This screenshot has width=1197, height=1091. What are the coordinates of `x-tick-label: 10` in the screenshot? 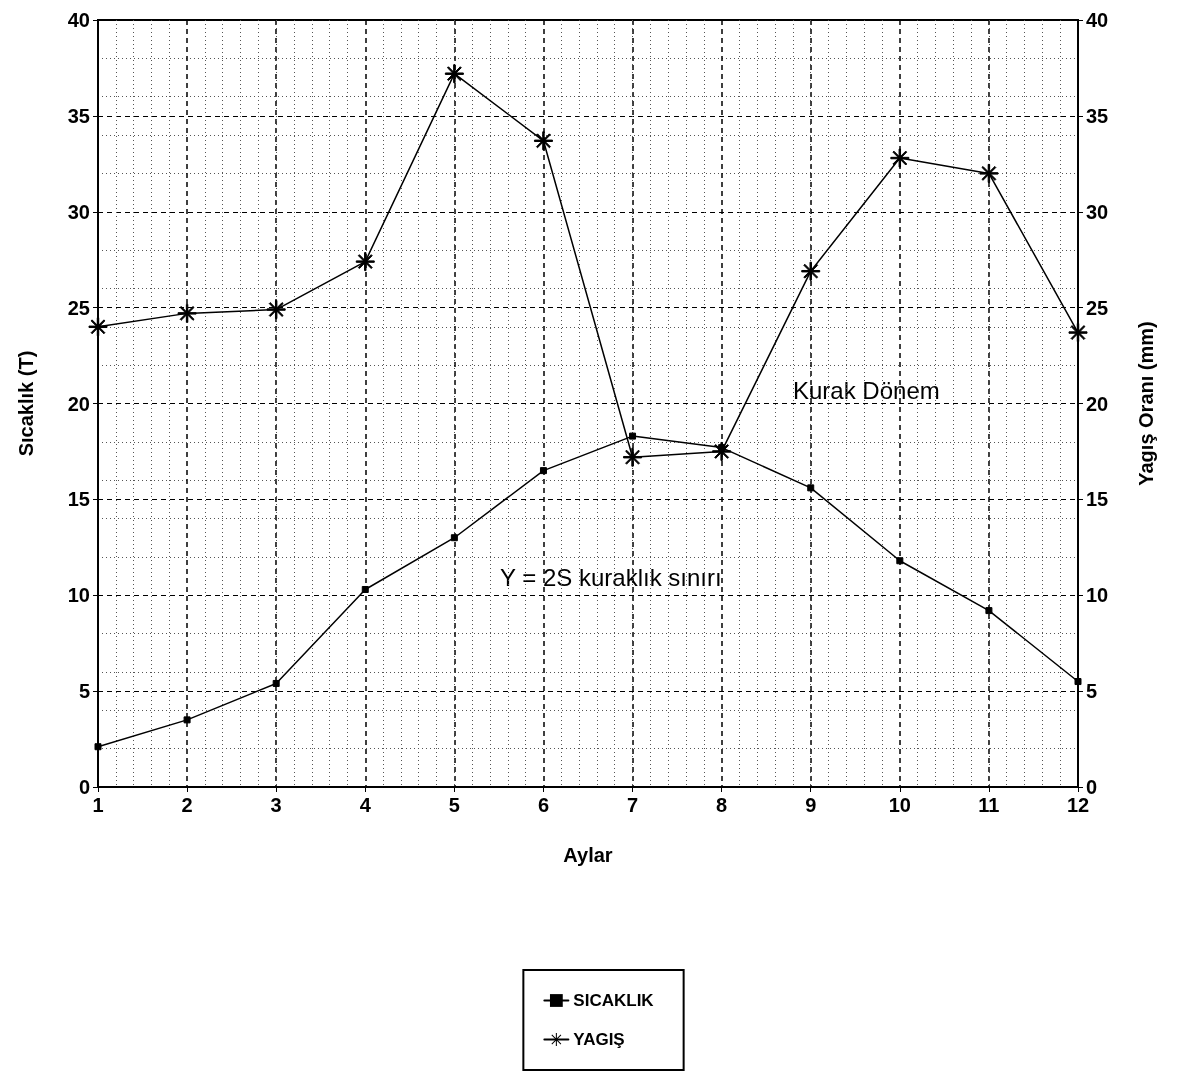 It's located at (899, 805).